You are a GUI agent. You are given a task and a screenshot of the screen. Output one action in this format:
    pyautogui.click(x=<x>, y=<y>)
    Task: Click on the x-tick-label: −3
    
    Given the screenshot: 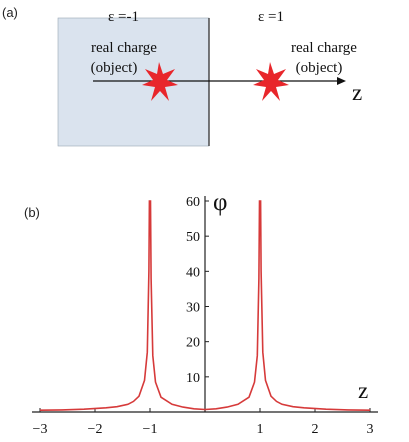 What is the action you would take?
    pyautogui.click(x=40, y=429)
    